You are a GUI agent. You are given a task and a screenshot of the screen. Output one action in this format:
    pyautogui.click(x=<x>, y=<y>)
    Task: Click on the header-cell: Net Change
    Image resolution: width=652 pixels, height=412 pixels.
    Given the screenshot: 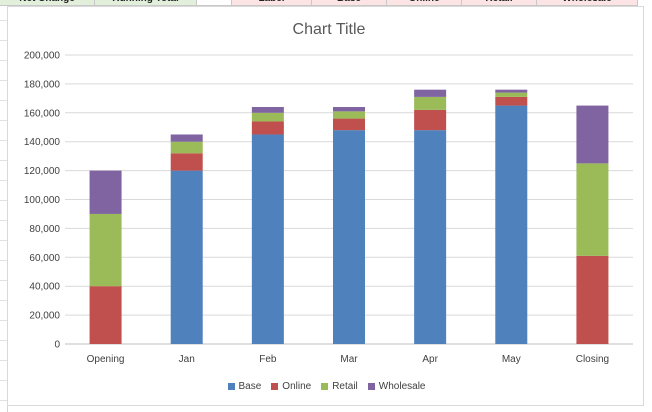 What is the action you would take?
    pyautogui.click(x=47, y=3)
    